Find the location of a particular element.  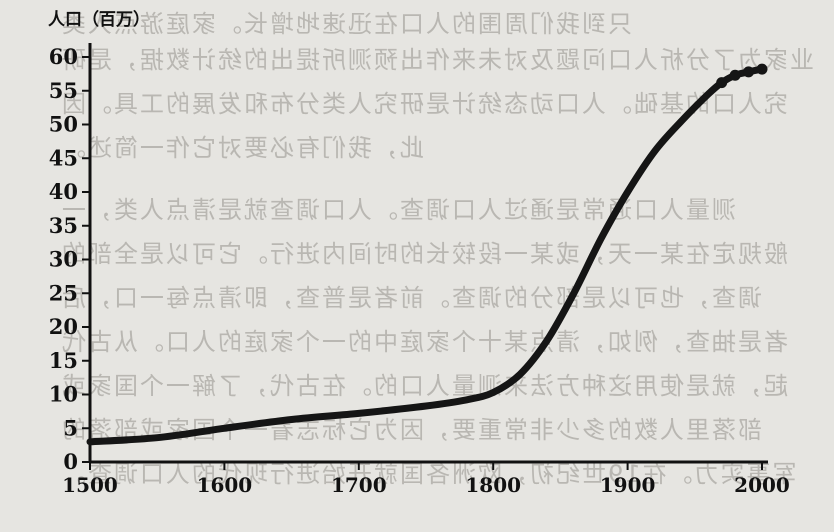

y-tick-label: 35 is located at coordinates (63, 225).